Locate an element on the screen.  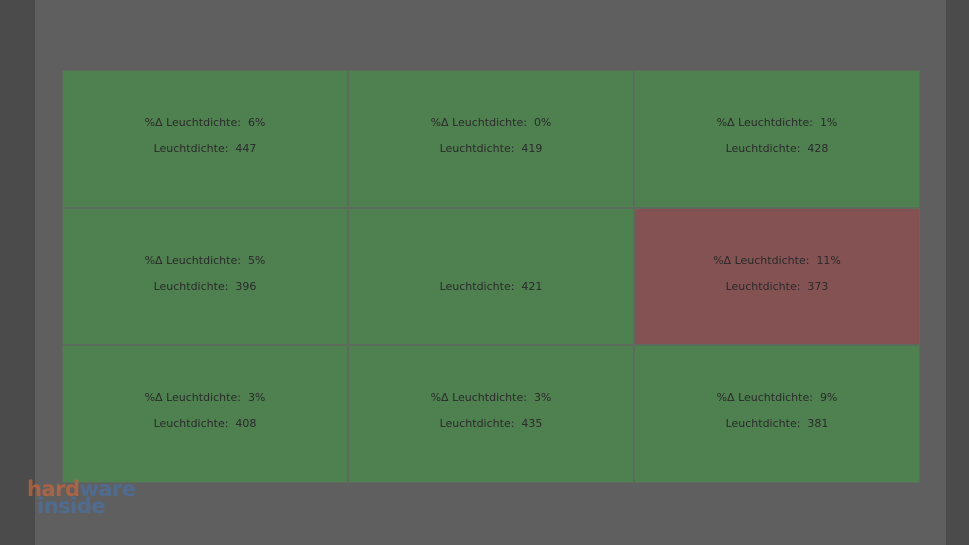
luminance-line: Leuchtdichte: 435 is located at coordinates (491, 423).